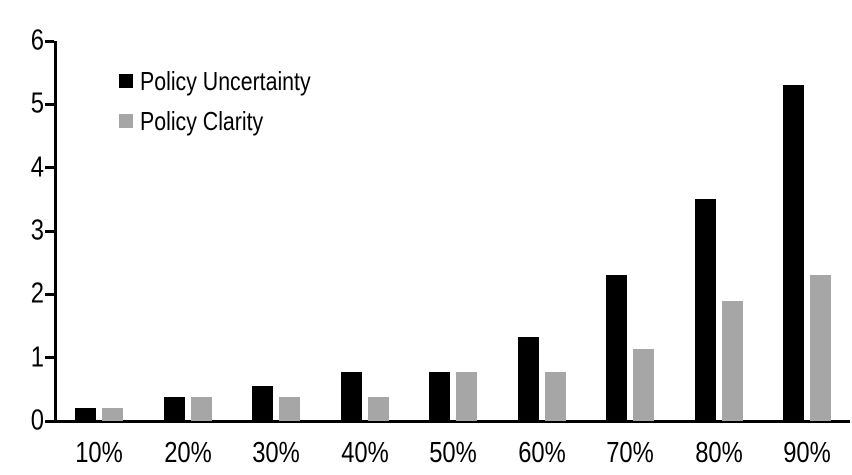  I want to click on bar-policy-uncertainty-90pct, so click(793, 253).